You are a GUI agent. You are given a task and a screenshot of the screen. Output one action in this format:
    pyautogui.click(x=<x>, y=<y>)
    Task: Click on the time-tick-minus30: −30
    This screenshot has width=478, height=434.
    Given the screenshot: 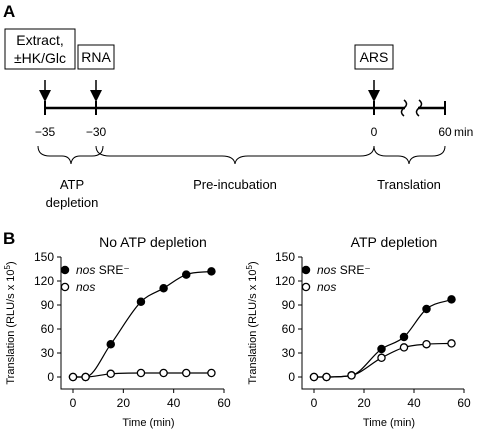 What is the action you would take?
    pyautogui.click(x=96, y=132)
    